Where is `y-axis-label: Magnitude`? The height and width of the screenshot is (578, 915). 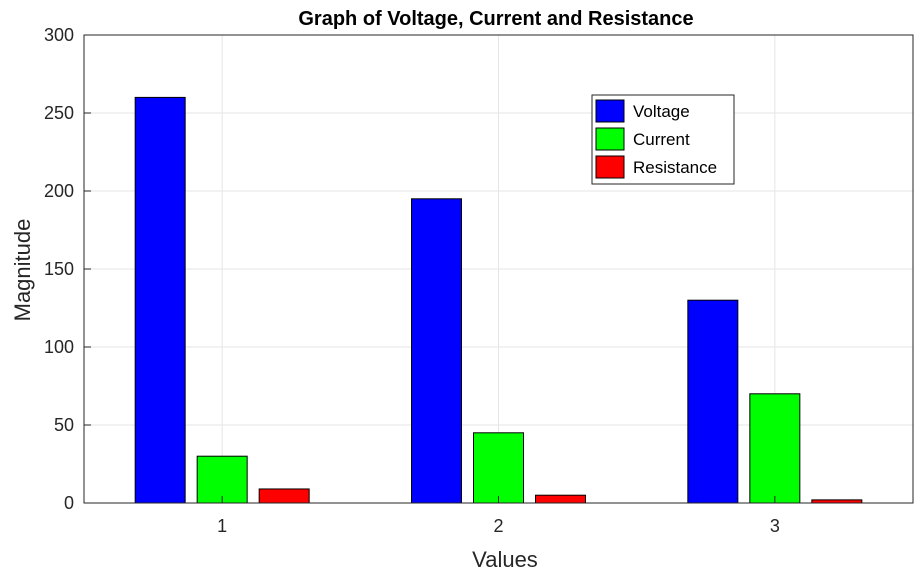 y-axis-label: Magnitude is located at coordinates (22, 270).